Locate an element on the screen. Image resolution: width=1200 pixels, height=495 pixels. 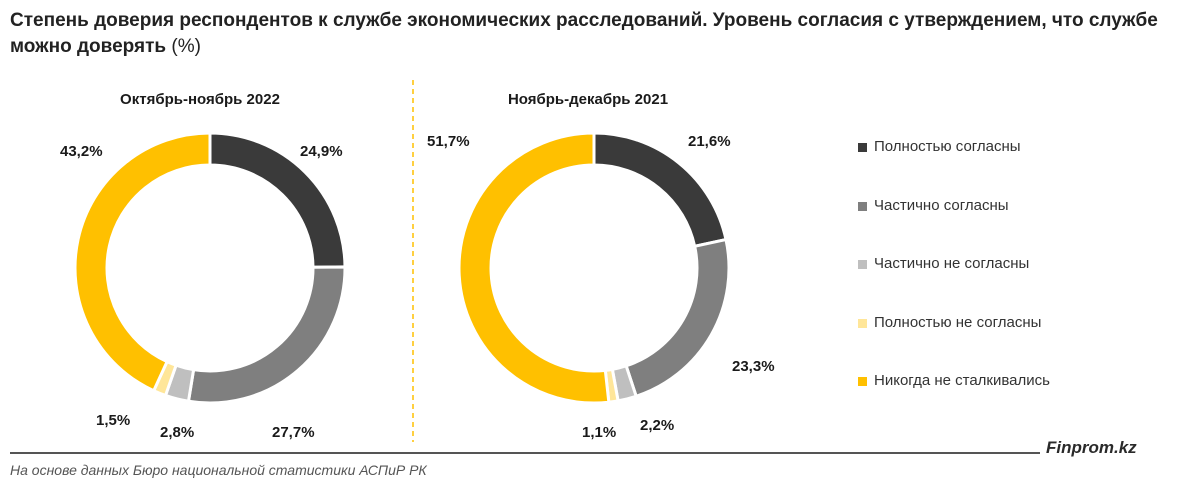
donut-2021 is located at coordinates (594, 268).